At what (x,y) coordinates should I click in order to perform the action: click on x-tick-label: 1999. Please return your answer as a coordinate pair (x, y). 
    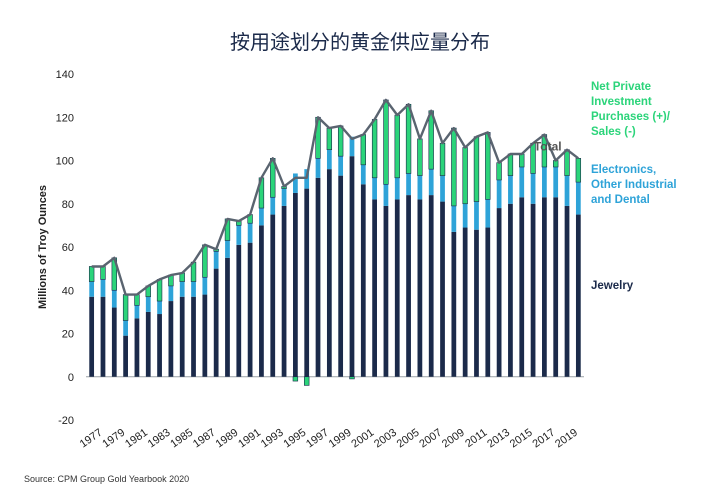
    Looking at the image, I should click on (340, 439).